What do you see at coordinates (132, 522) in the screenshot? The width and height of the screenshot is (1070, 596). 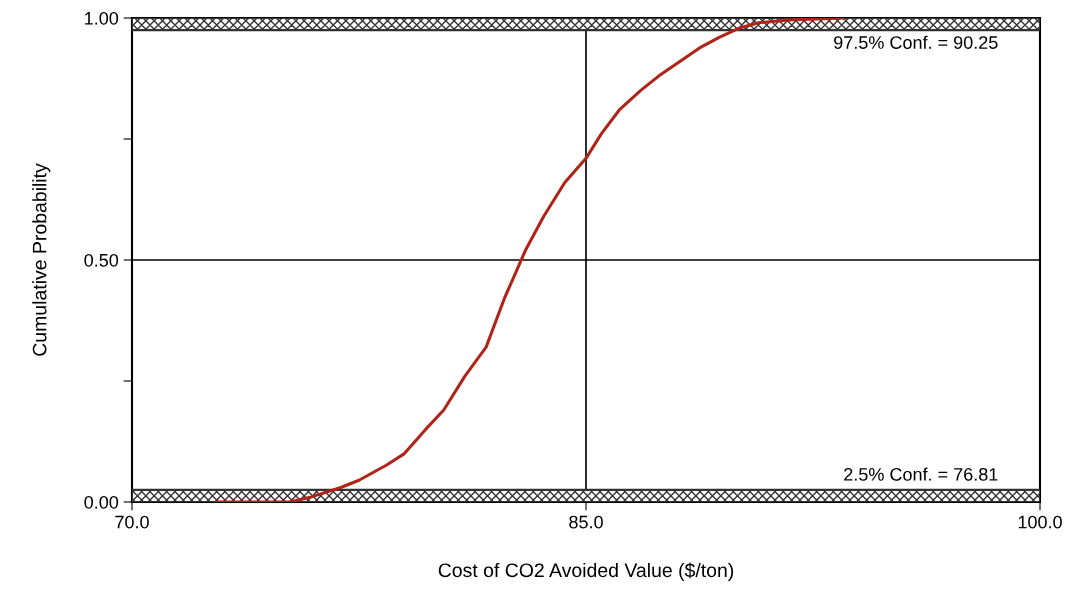 I see `x-tick-label: 70.0` at bounding box center [132, 522].